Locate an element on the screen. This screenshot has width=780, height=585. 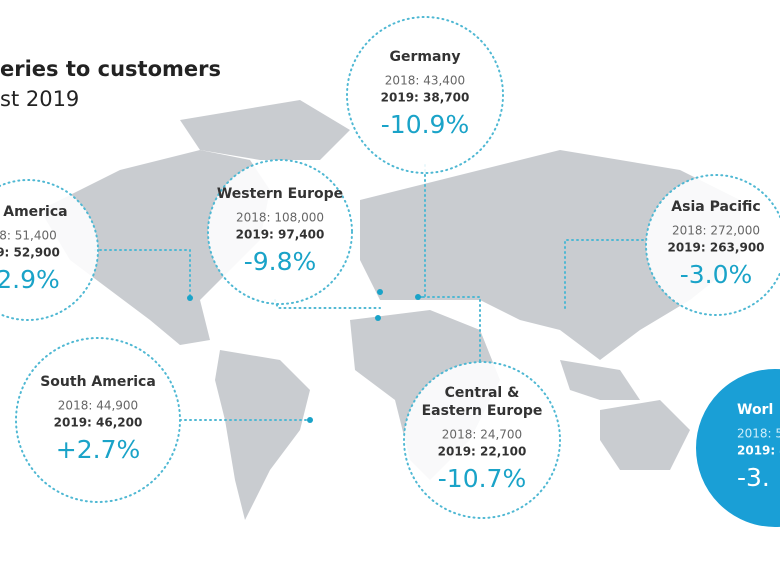
change-percent: -10.9% is located at coordinates (425, 124).